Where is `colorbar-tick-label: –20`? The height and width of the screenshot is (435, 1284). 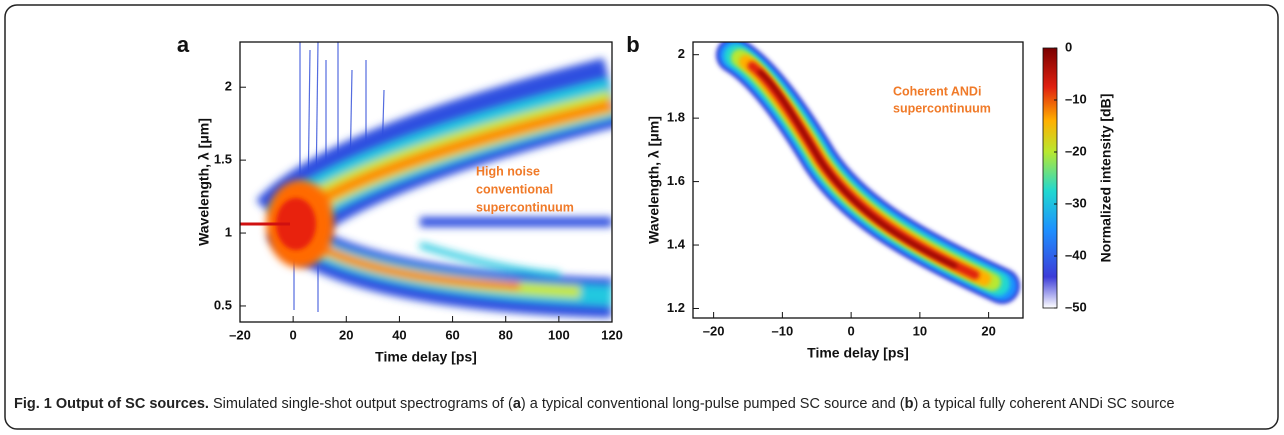 colorbar-tick-label: –20 is located at coordinates (1076, 150).